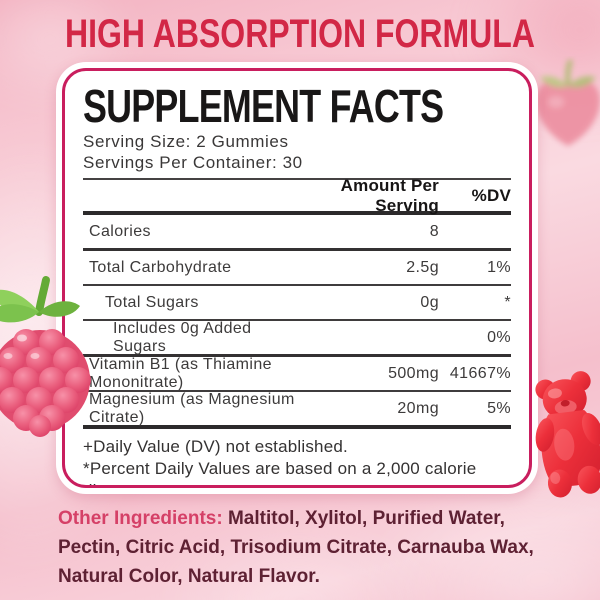  I want to click on row-dv: 41667%, so click(480, 373).